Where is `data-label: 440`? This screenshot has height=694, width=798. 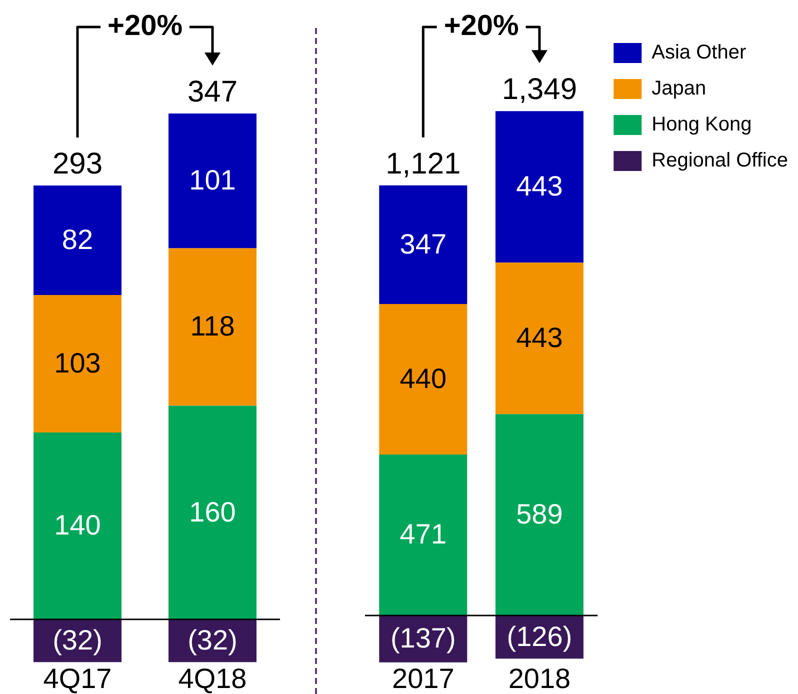
data-label: 440 is located at coordinates (423, 378).